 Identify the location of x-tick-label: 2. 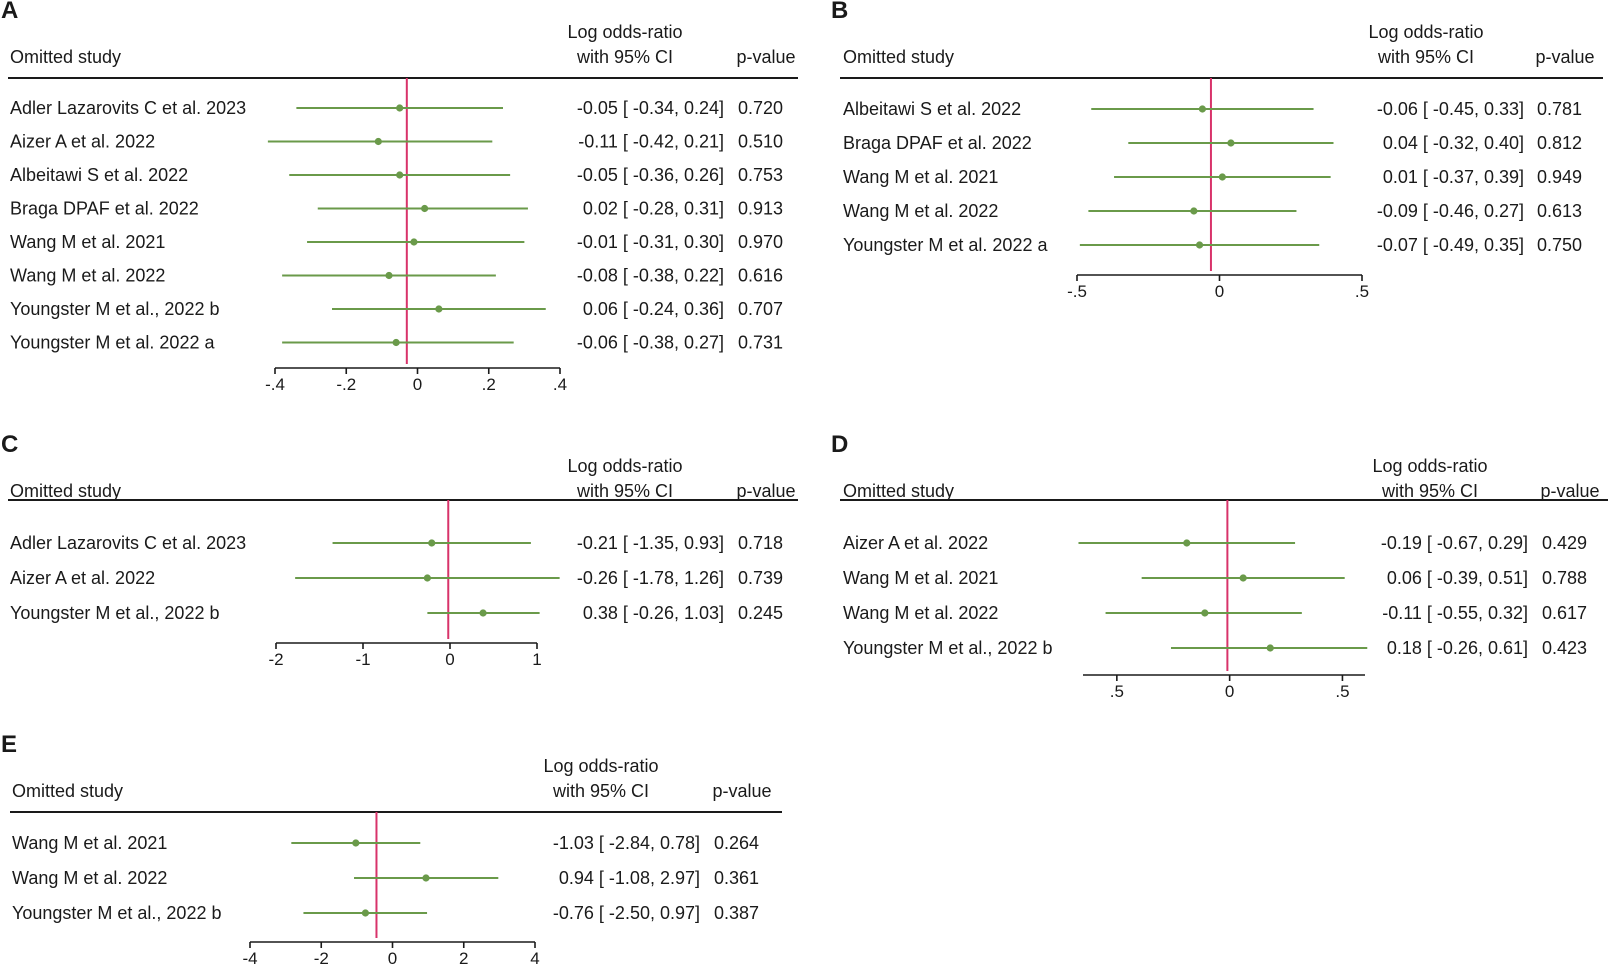
(463, 957).